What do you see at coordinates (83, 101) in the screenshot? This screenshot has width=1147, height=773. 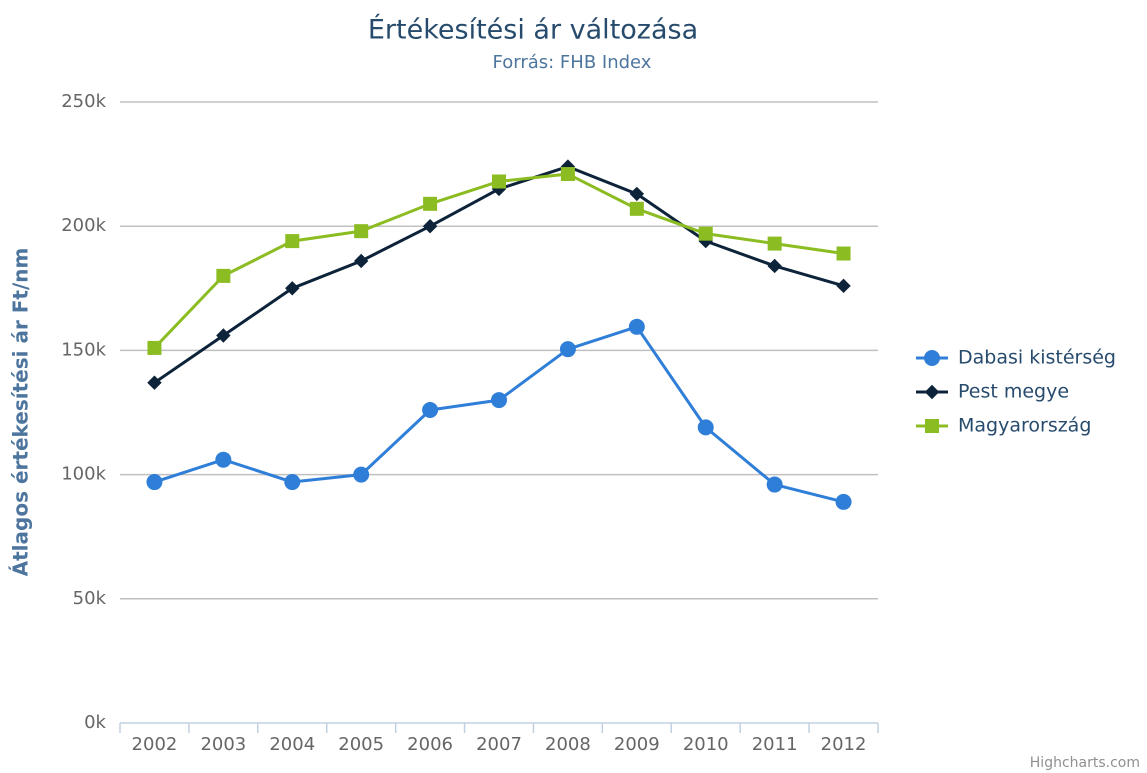 I see `y-tick-label: 250k` at bounding box center [83, 101].